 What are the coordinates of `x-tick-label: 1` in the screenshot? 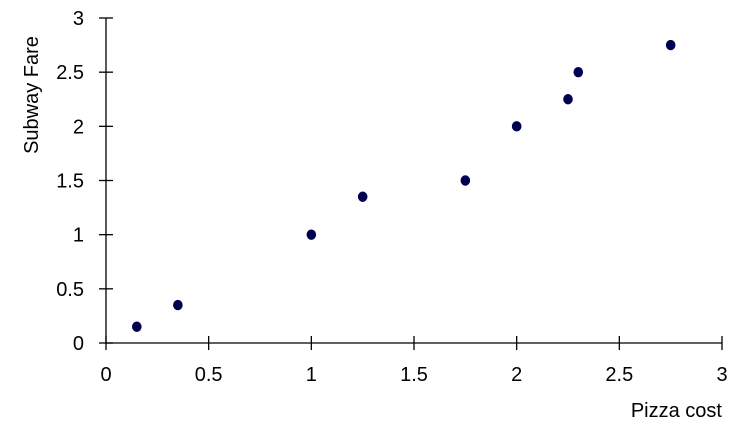 It's located at (311, 375).